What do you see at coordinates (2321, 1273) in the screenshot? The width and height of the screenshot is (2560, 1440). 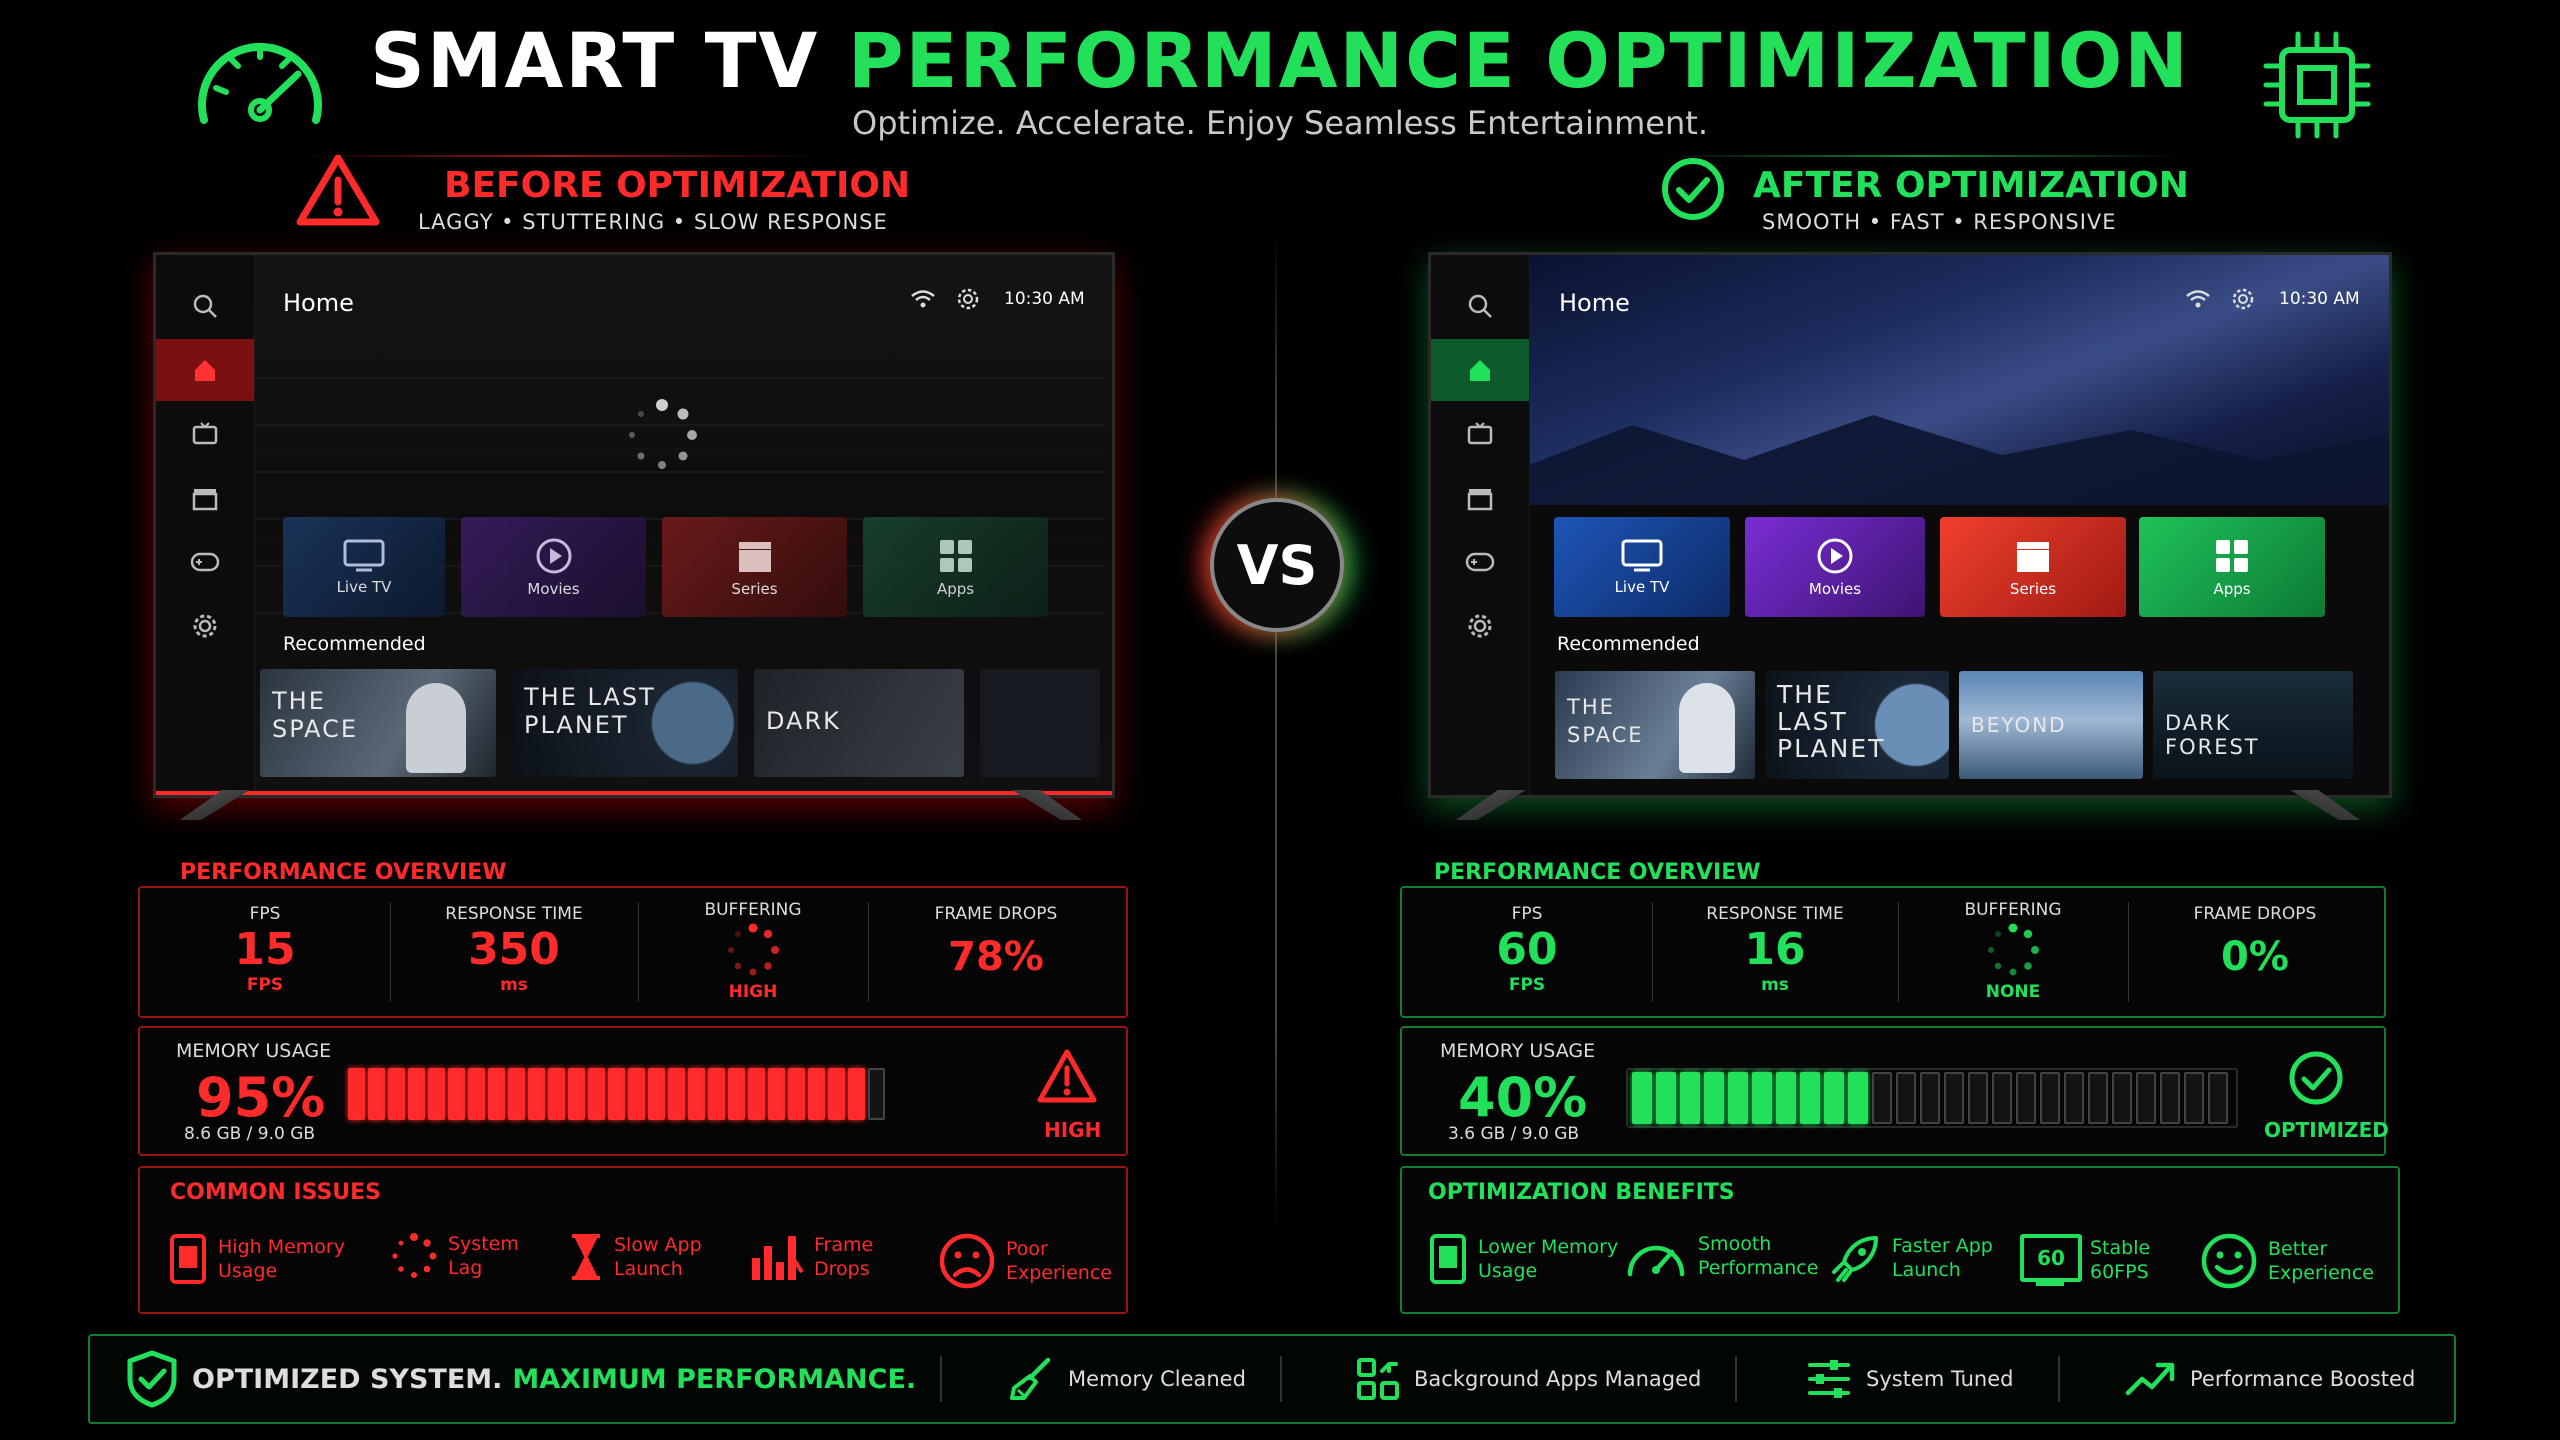 I see `benefit-line-2: Experience` at bounding box center [2321, 1273].